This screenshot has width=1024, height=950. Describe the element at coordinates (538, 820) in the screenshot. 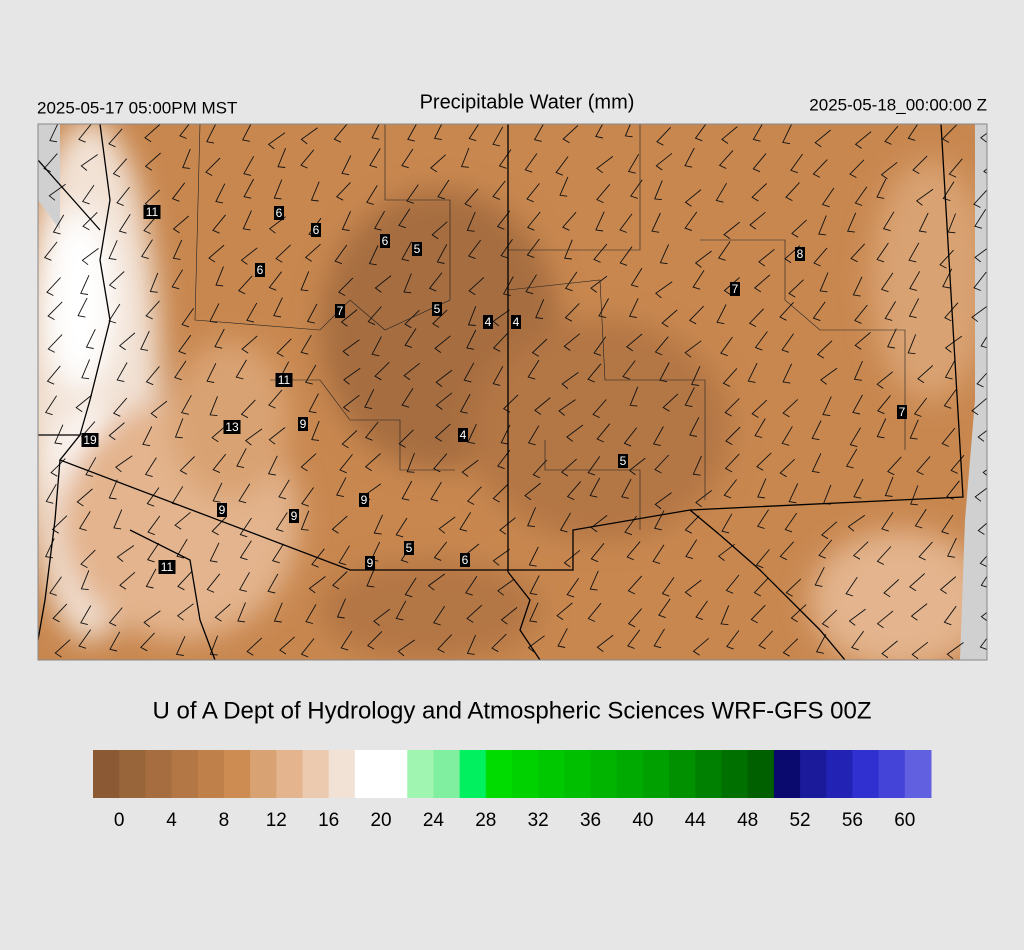

I see `colorbar-tick-label: 32` at that location.